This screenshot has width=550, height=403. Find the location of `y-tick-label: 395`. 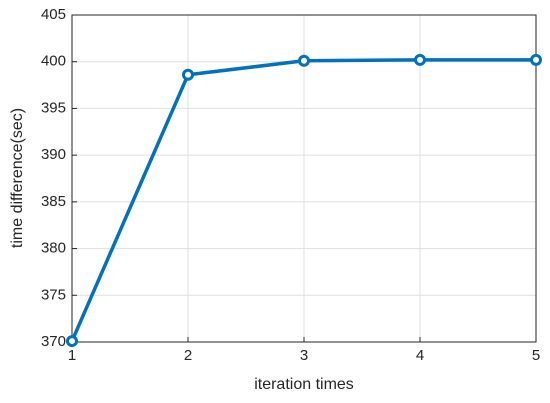

y-tick-label: 395 is located at coordinates (53, 107).